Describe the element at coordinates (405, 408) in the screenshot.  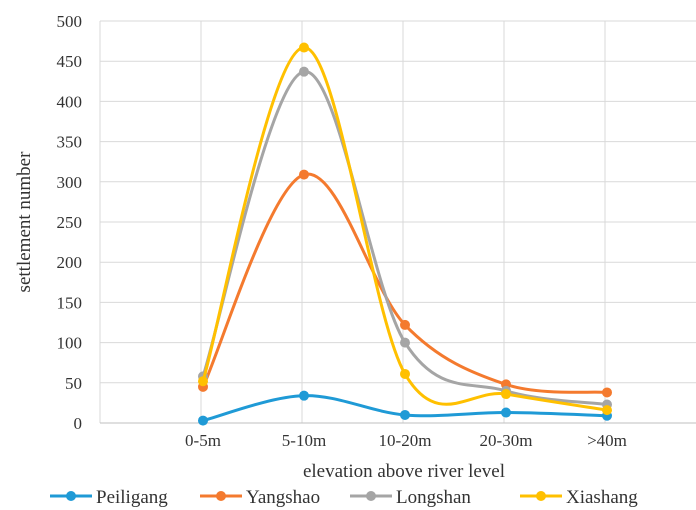
I see `series-peiligang` at that location.